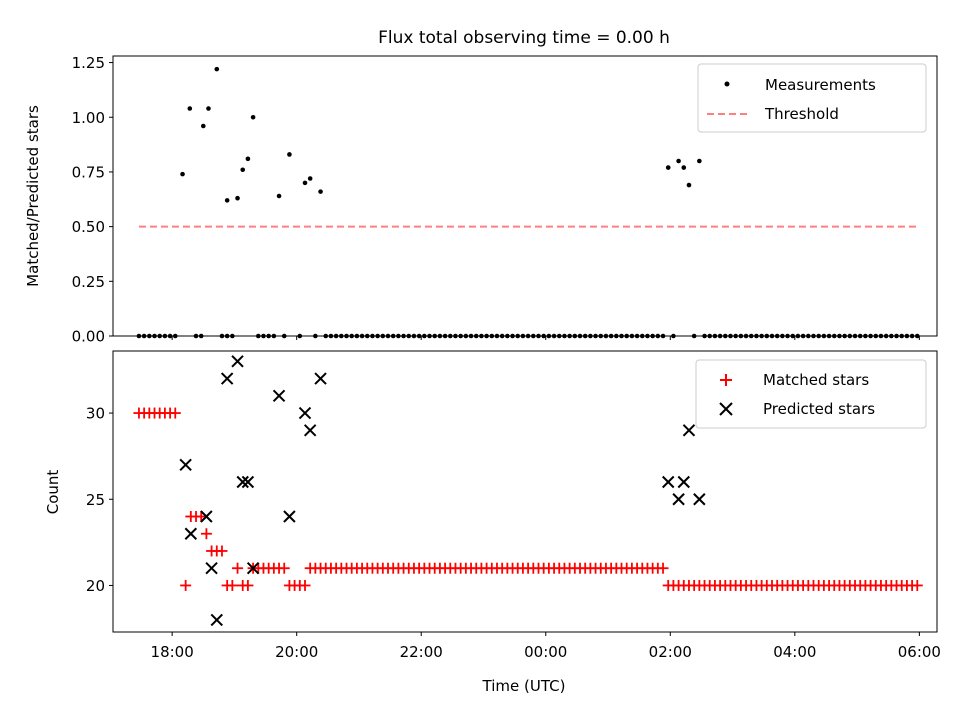 The width and height of the screenshot is (960, 720). What do you see at coordinates (801, 114) in the screenshot?
I see `legend-threshold-label: Threshold` at bounding box center [801, 114].